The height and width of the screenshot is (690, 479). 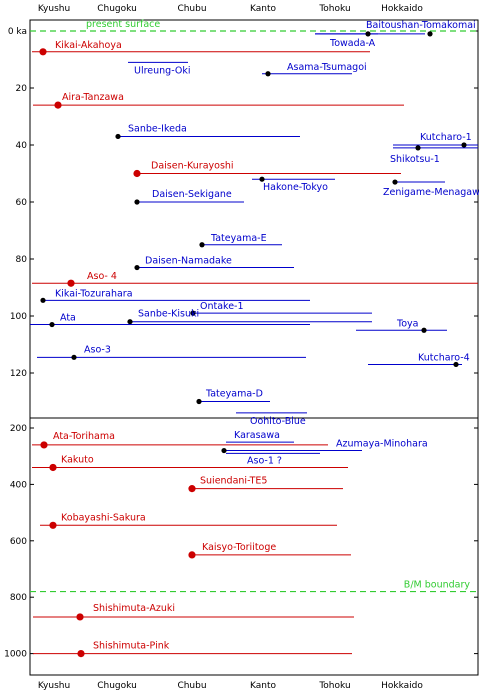 I want to click on y-tick-label: 1000, so click(x=15, y=655).